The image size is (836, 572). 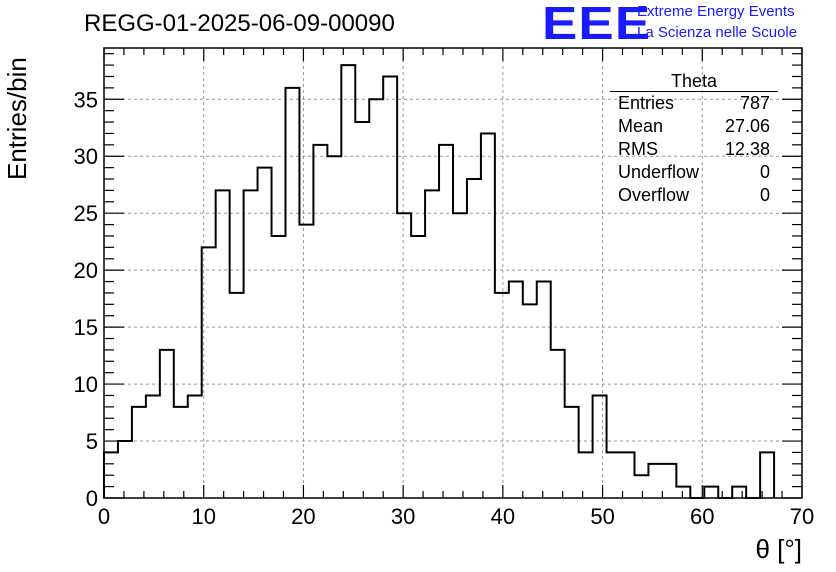 What do you see at coordinates (86, 99) in the screenshot?
I see `y-tick-label: 35` at bounding box center [86, 99].